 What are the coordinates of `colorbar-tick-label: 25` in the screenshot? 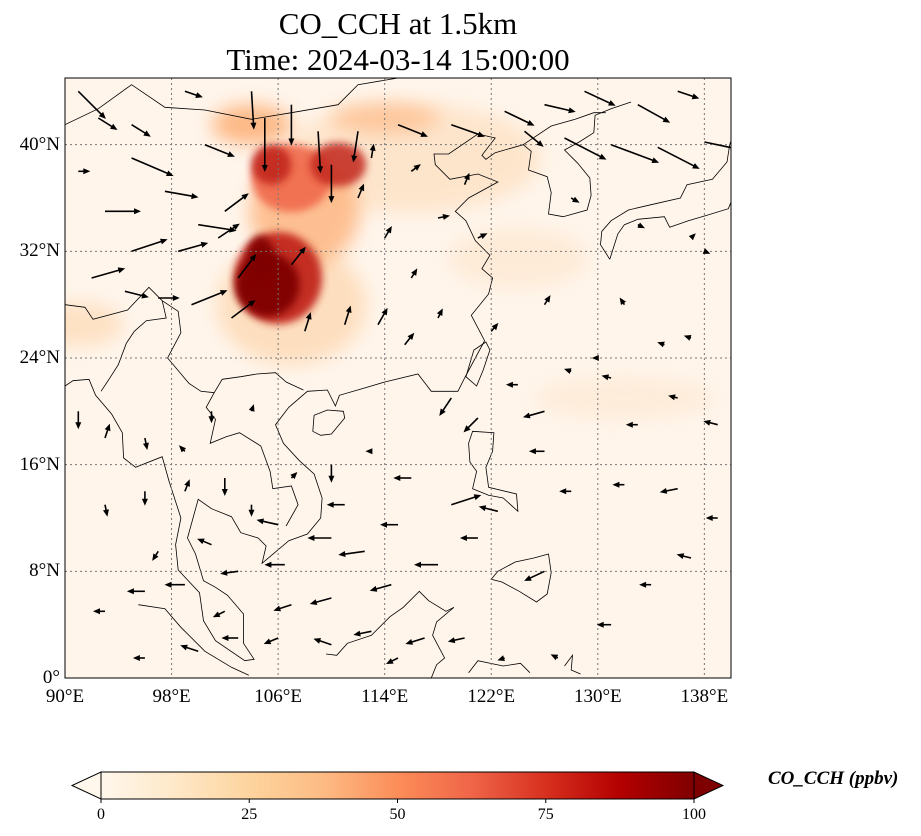 It's located at (249, 814).